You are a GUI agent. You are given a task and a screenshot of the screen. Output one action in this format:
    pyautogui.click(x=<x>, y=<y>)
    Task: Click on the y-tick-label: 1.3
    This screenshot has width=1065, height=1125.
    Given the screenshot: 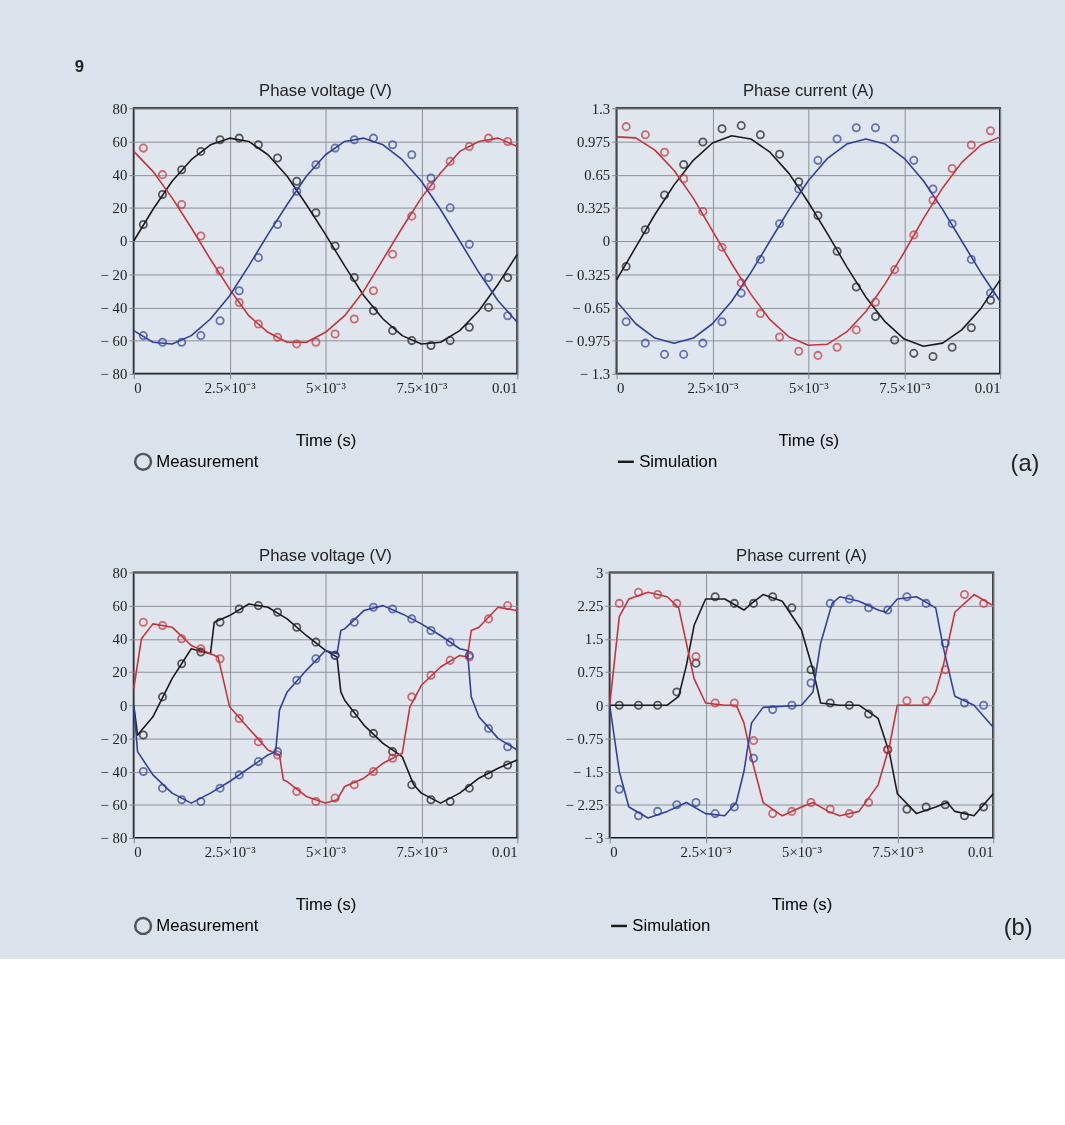 What is the action you would take?
    pyautogui.click(x=601, y=108)
    